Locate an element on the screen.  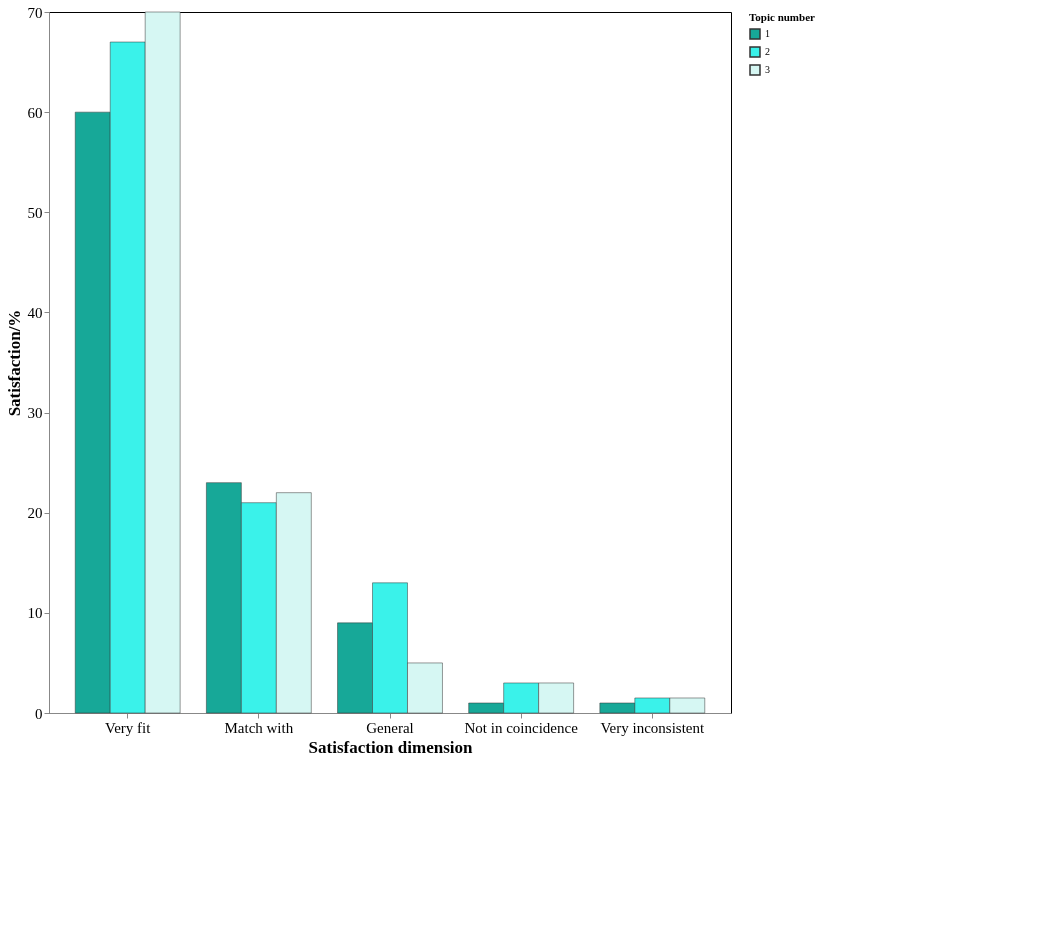
y-tick-label: 50 is located at coordinates (35, 212).